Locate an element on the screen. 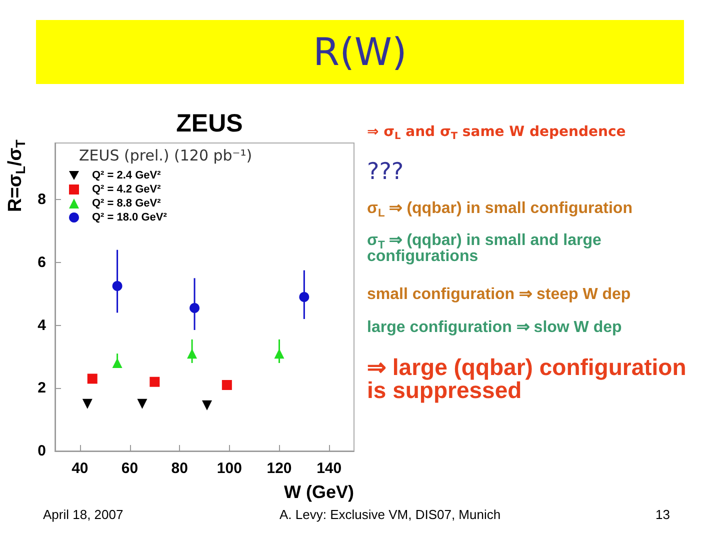 The image size is (720, 540). x-tick-label: 140 is located at coordinates (329, 468).